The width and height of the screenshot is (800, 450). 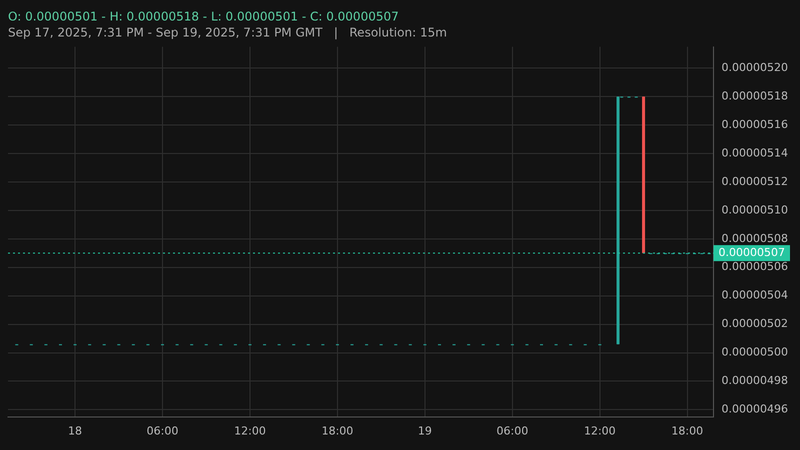 What do you see at coordinates (755, 181) in the screenshot?
I see `y-tick-label: 0.00000512` at bounding box center [755, 181].